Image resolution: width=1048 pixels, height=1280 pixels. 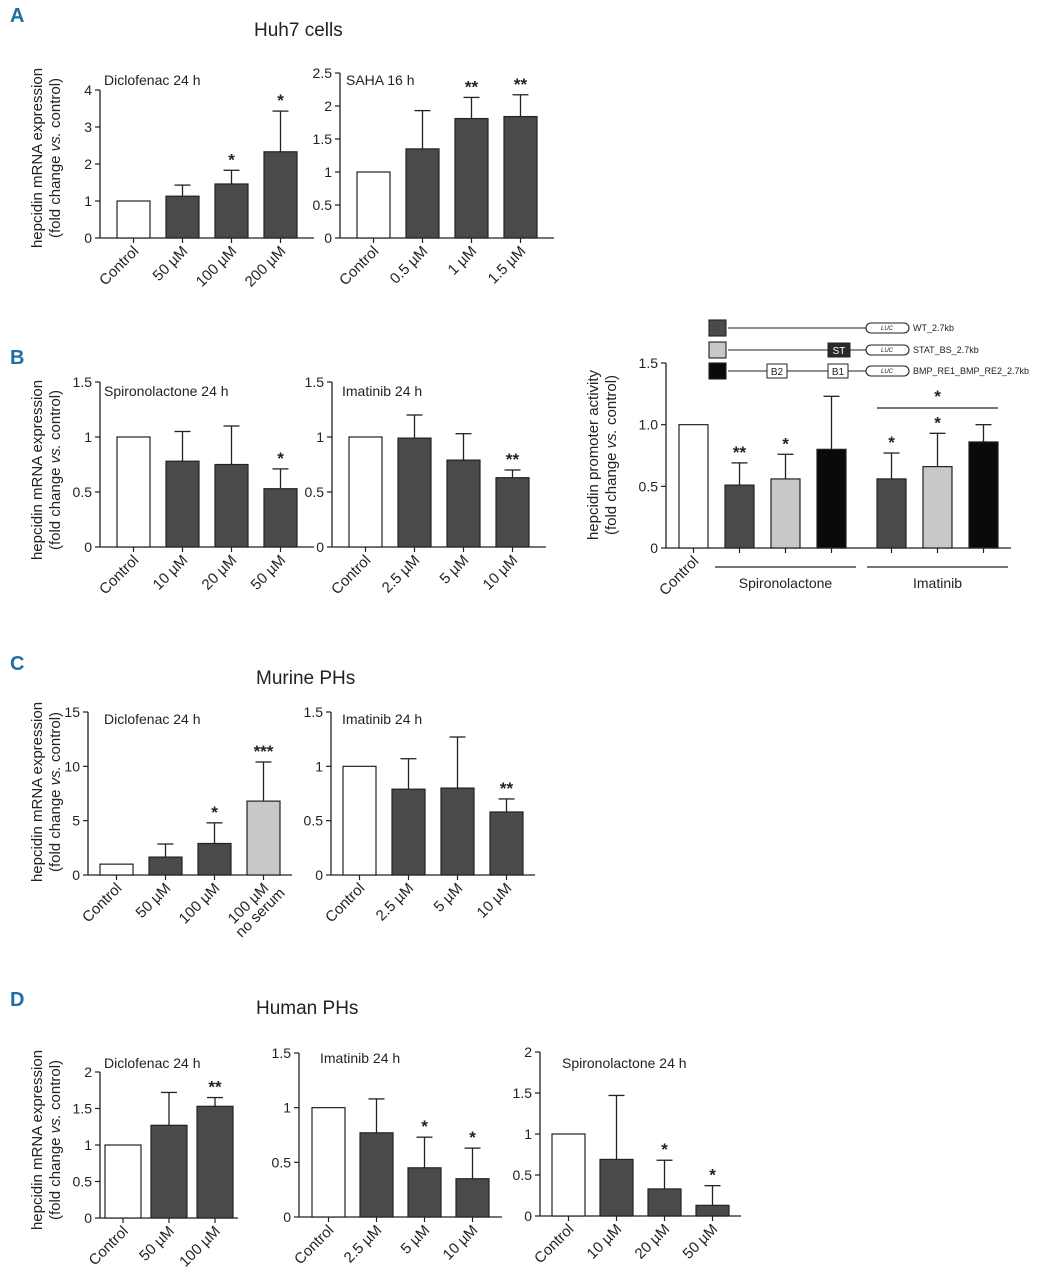 I want to click on chart-title: SAHA 16 h, so click(x=380, y=80).